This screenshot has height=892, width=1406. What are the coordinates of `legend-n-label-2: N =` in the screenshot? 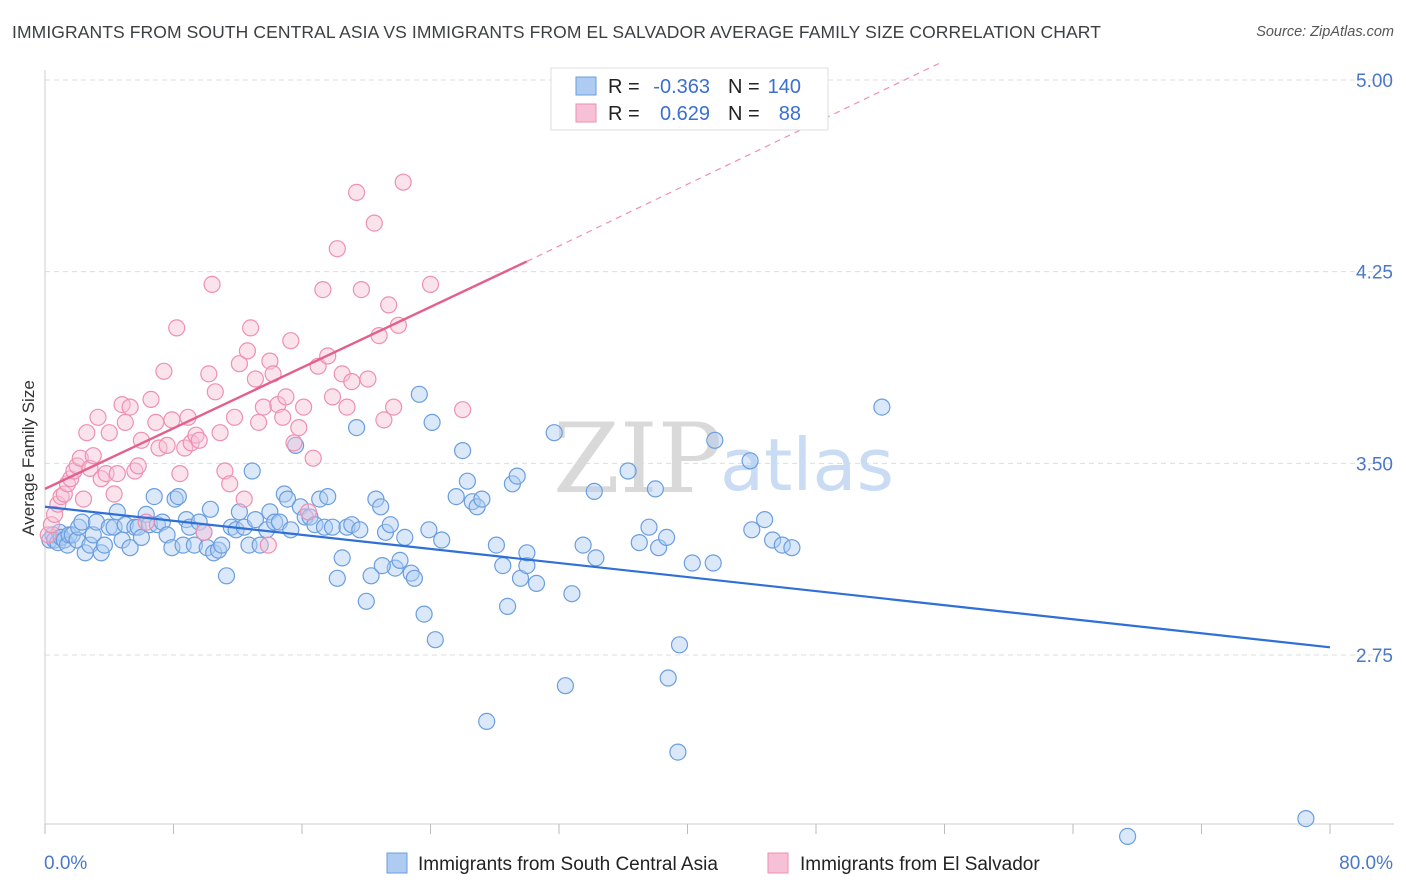 It's located at (744, 114).